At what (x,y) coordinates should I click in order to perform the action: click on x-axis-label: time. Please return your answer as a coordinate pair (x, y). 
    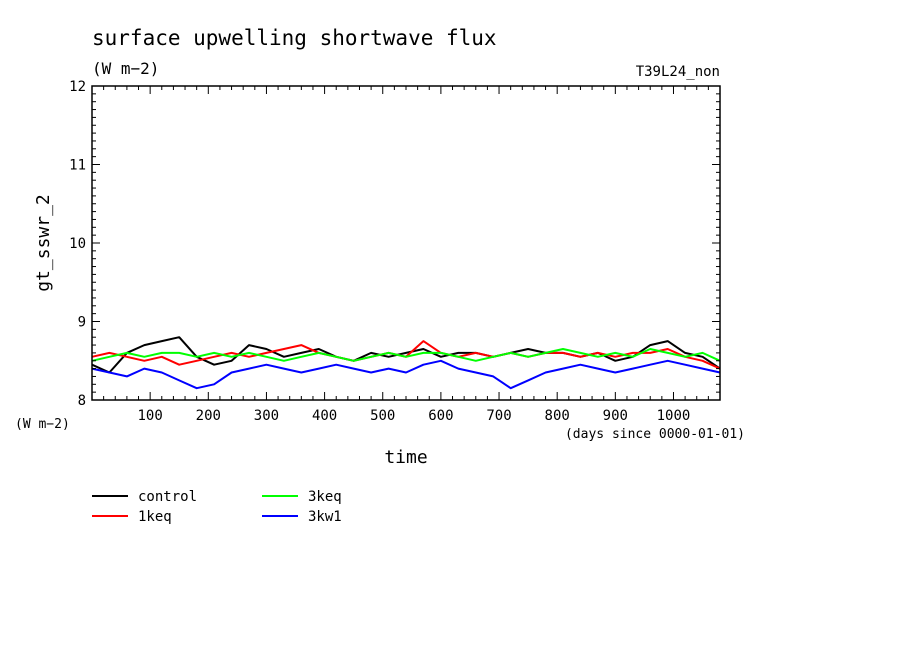
    Looking at the image, I should click on (405, 457).